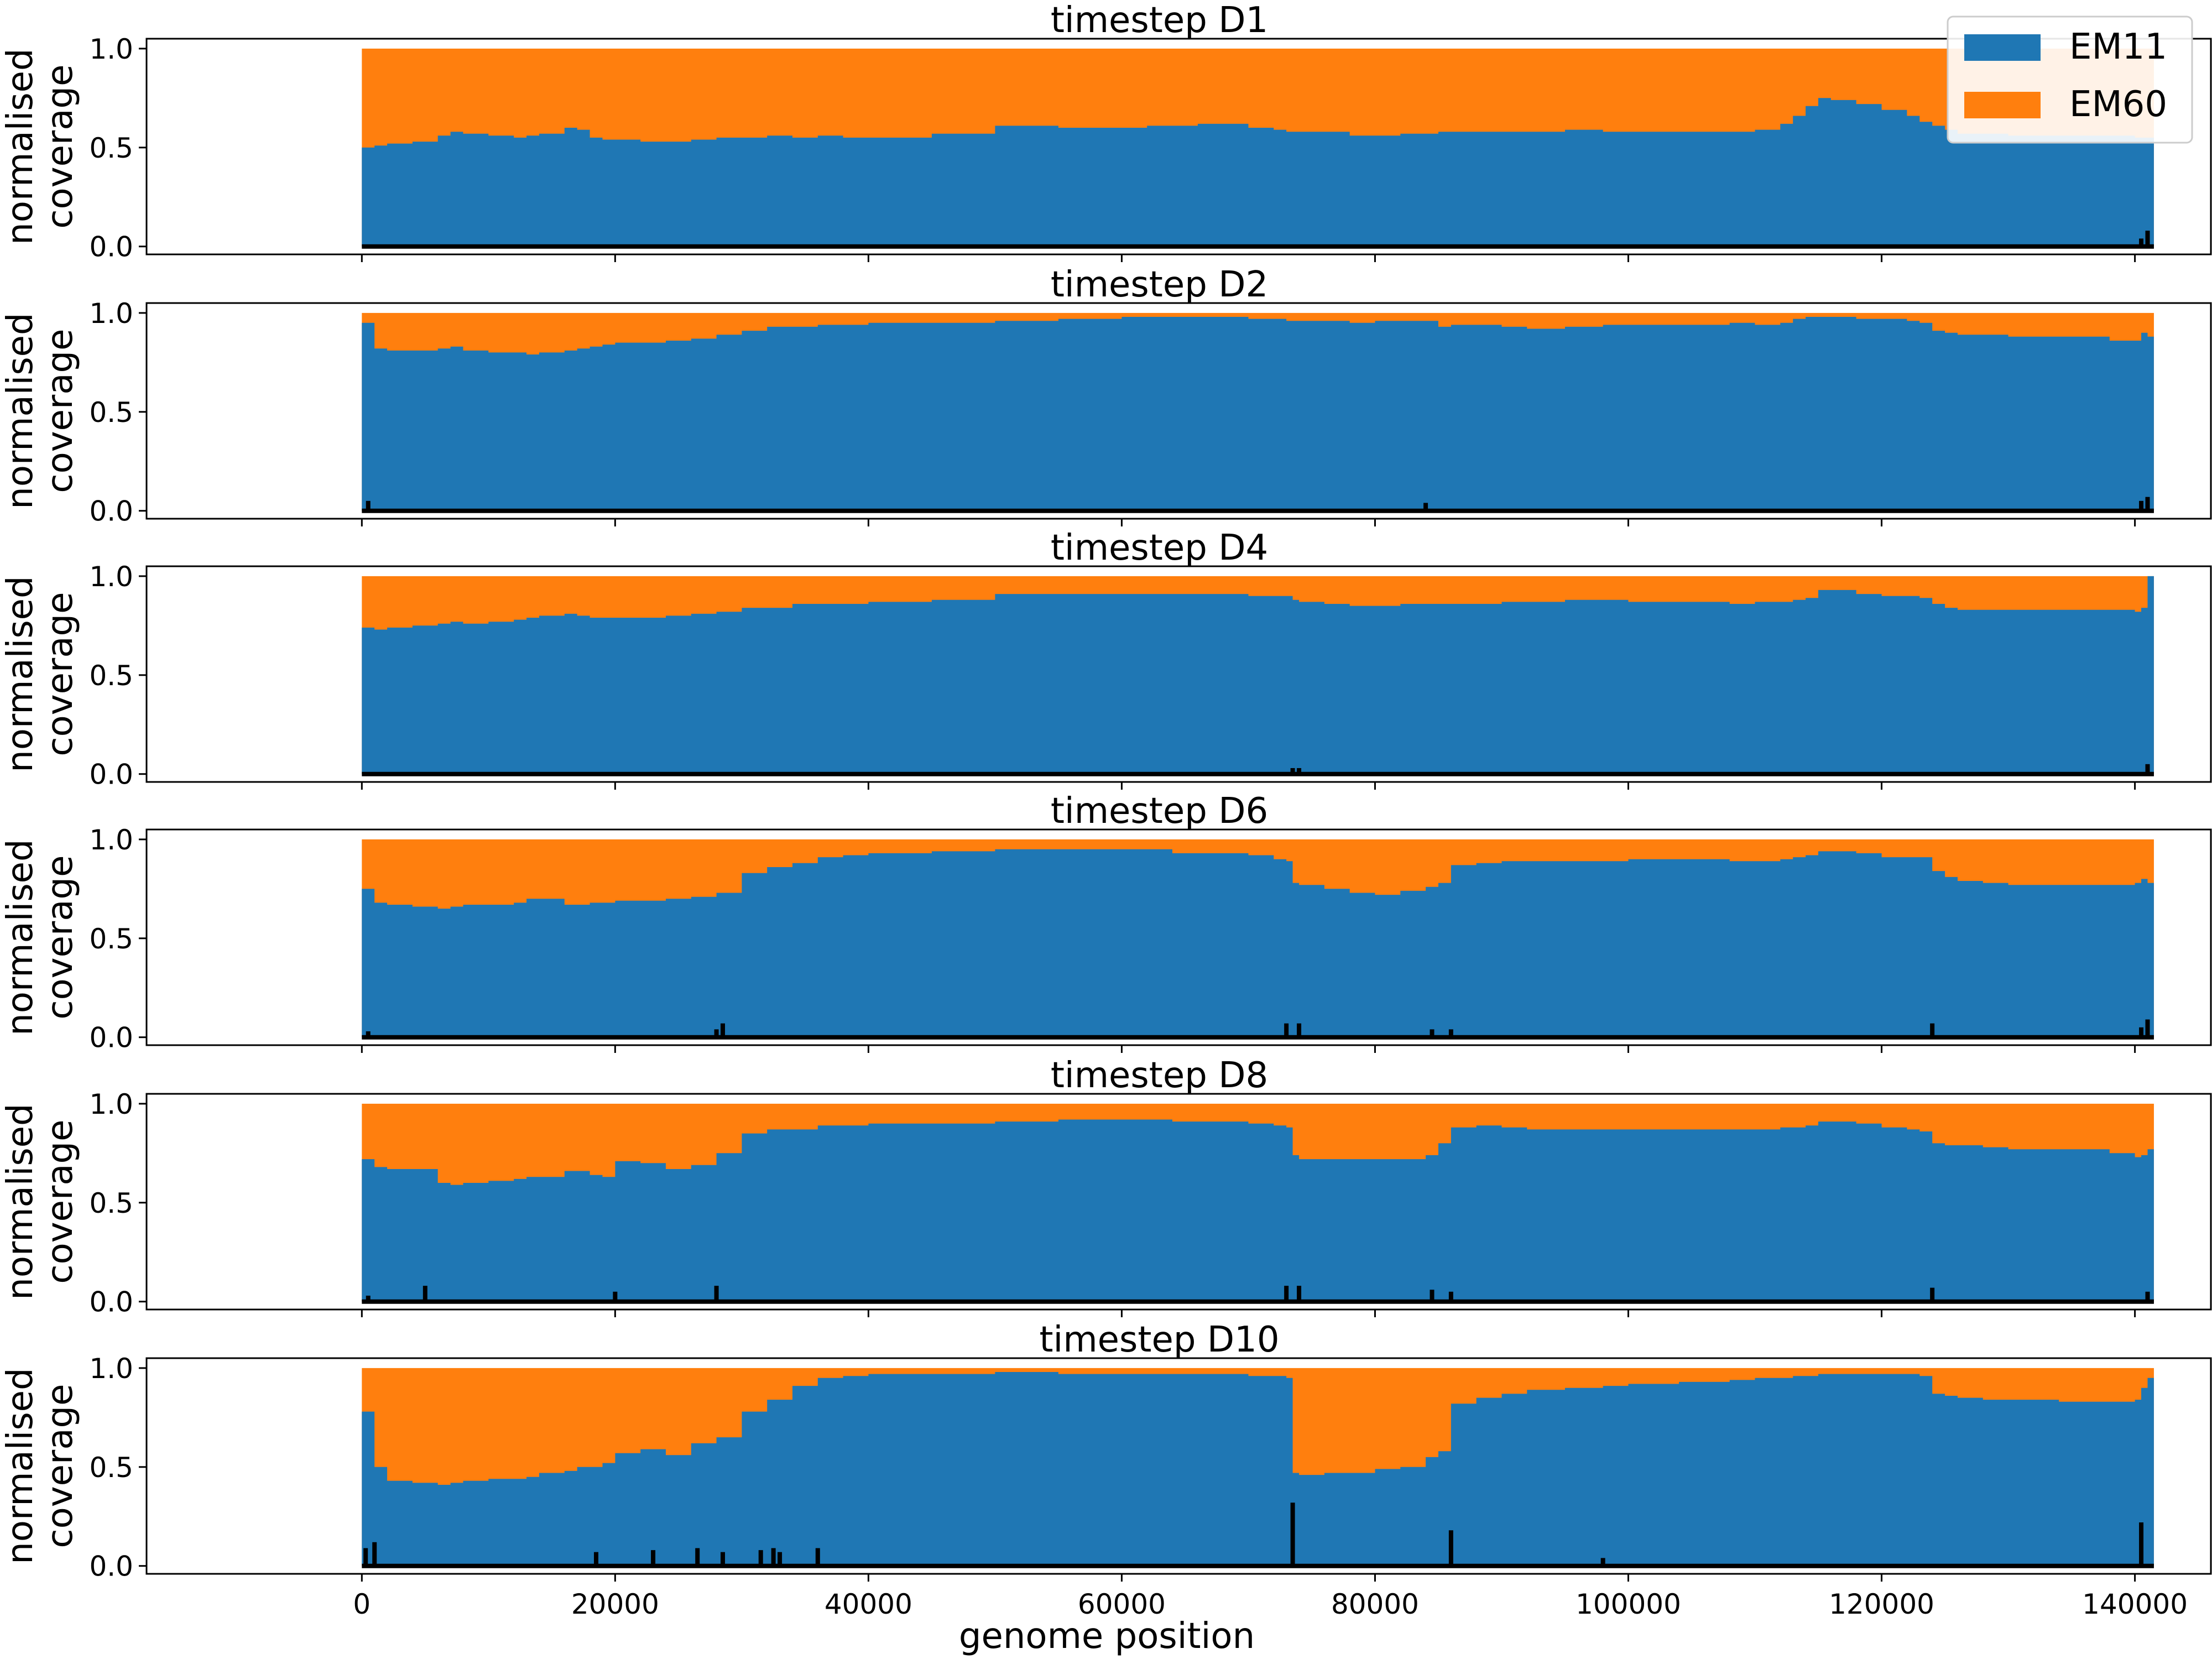 This screenshot has height=1659, width=2212. Describe the element at coordinates (1159, 1340) in the screenshot. I see `panel-title: timestep D10` at that location.